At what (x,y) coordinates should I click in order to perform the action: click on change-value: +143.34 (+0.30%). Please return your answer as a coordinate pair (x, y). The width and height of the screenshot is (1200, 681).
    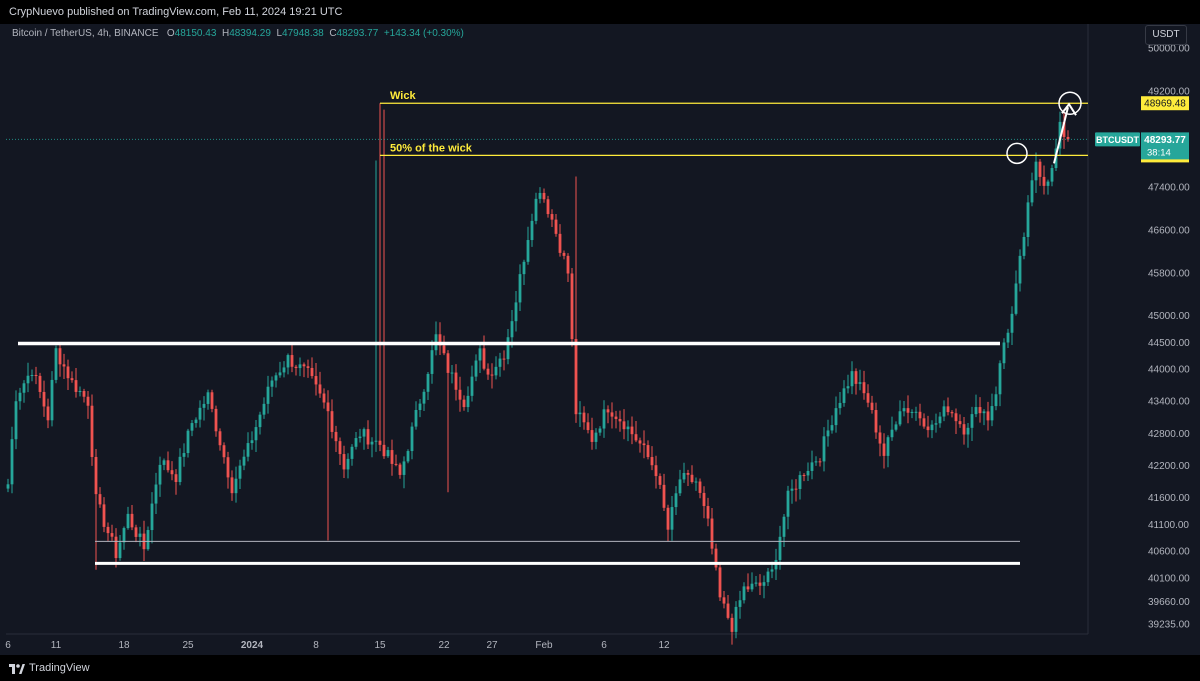
    Looking at the image, I should click on (423, 33).